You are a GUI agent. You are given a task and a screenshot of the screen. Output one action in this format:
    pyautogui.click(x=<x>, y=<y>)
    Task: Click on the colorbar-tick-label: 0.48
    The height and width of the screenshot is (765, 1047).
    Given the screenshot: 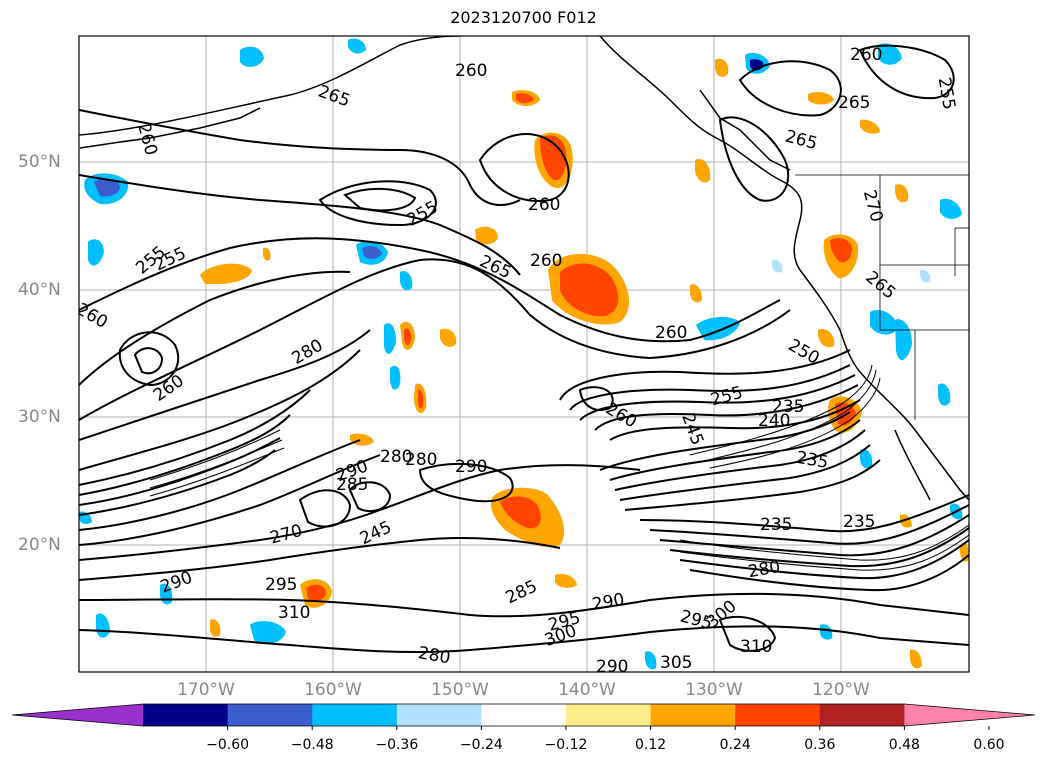 What is the action you would take?
    pyautogui.click(x=904, y=745)
    